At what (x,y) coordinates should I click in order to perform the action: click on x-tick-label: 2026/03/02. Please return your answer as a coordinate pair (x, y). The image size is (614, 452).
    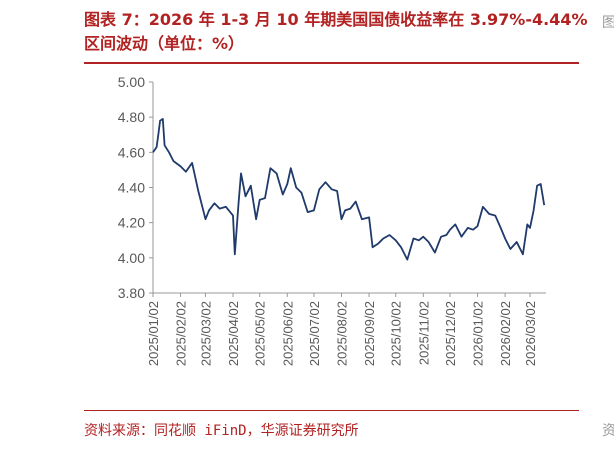
    Looking at the image, I should click on (530, 333).